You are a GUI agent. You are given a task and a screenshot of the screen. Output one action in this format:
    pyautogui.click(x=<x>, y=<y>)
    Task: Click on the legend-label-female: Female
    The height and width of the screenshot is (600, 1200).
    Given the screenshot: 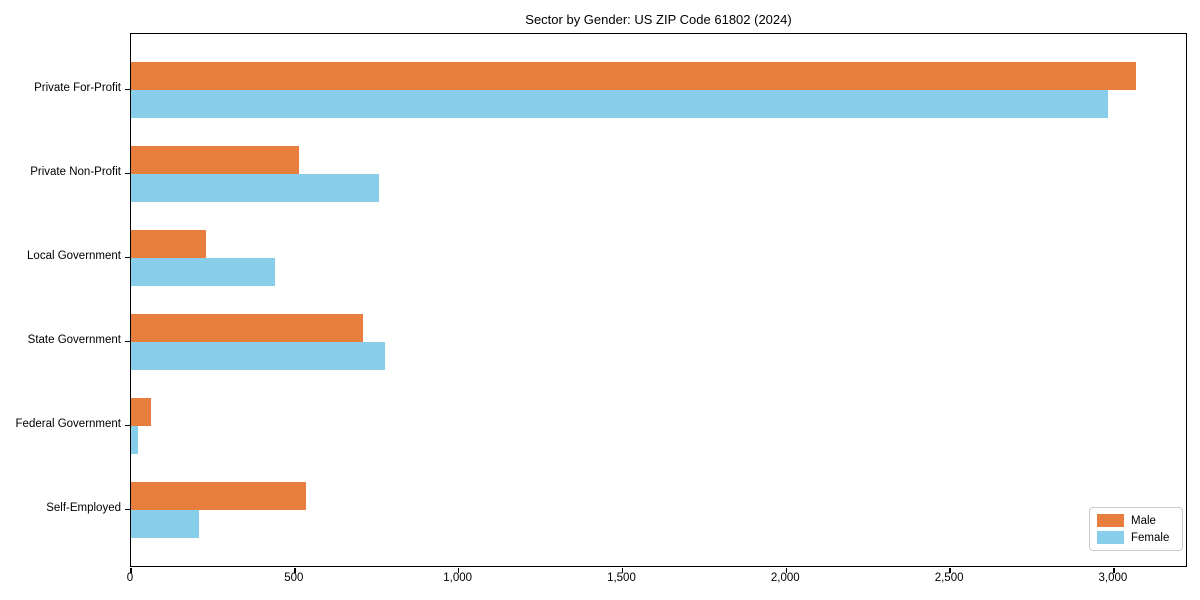 What is the action you would take?
    pyautogui.click(x=1150, y=537)
    